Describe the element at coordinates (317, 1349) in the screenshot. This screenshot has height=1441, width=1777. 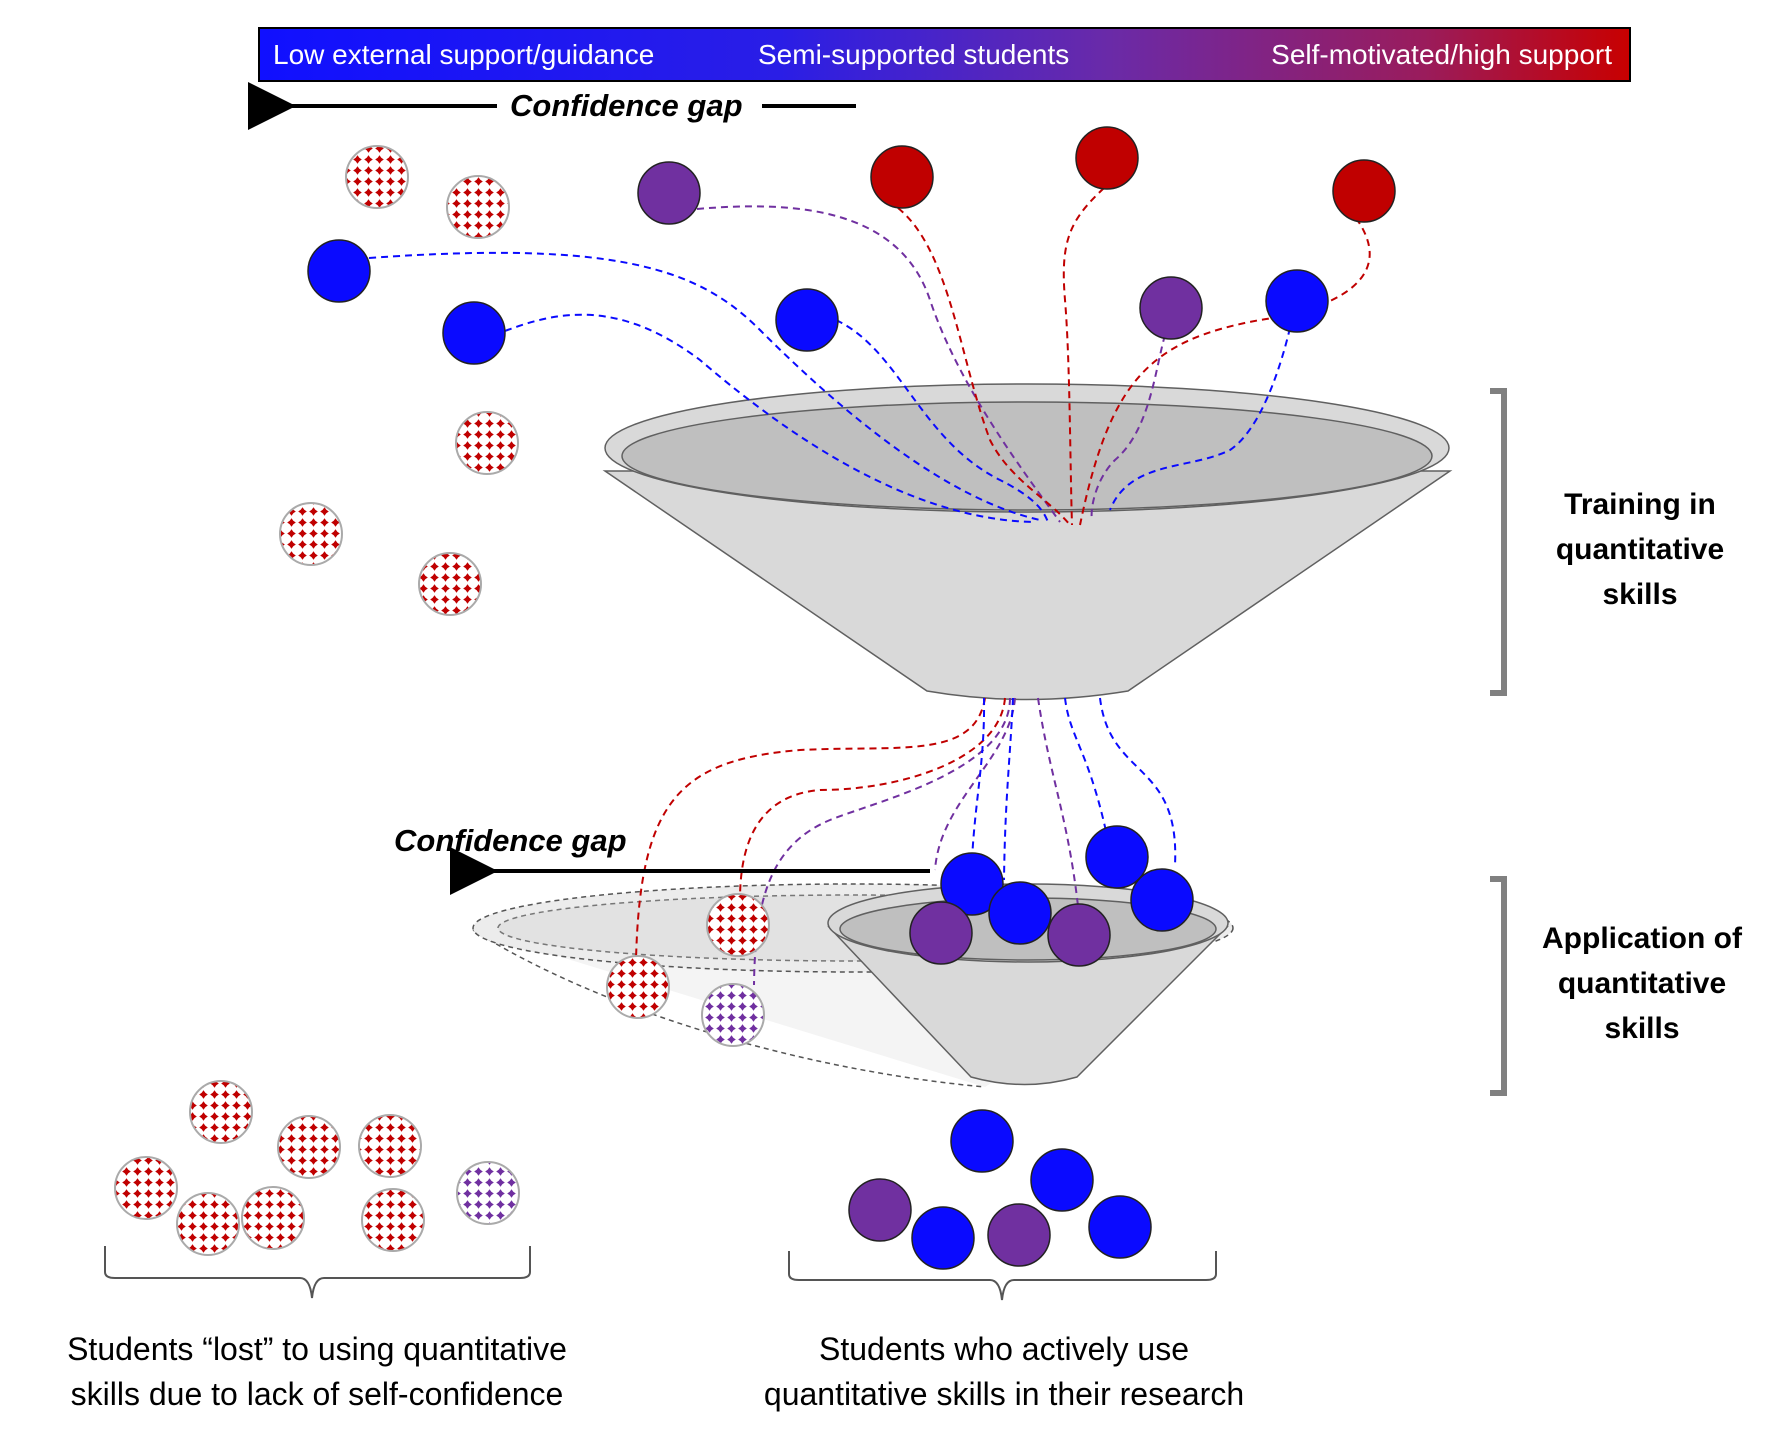
I see `lost-caption-line-1: Students “lost” to using quantitative` at that location.